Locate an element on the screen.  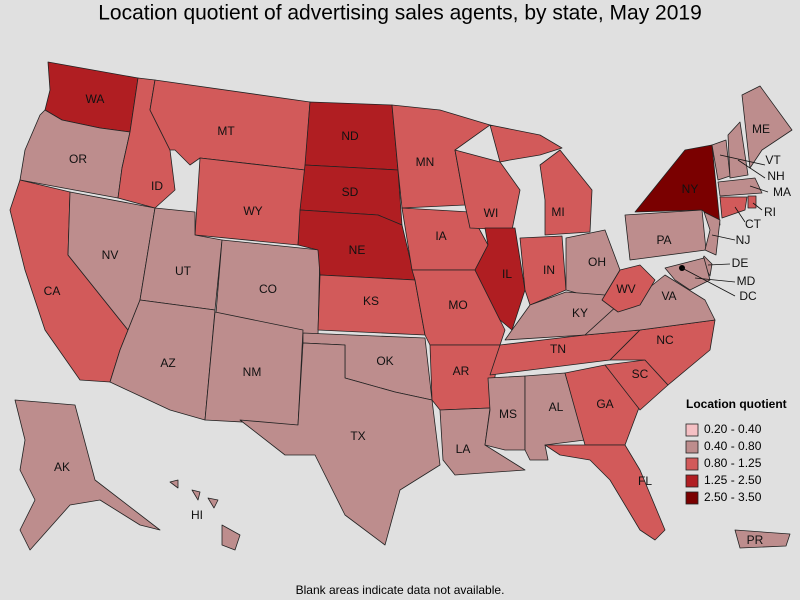
state-label: FL is located at coordinates (645, 481).